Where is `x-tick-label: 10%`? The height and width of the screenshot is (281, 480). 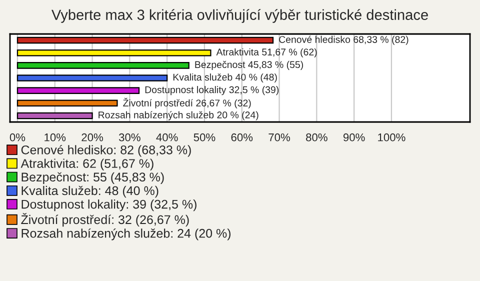
x-tick-label: 10% is located at coordinates (55, 137).